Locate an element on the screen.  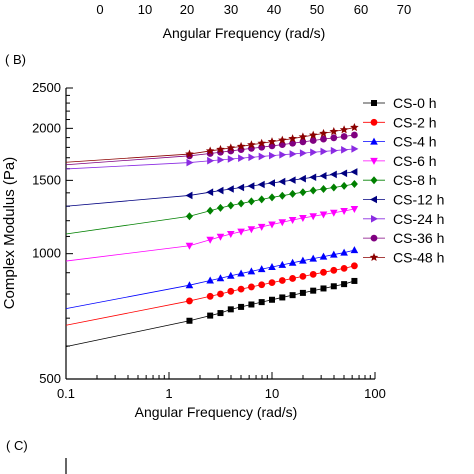
legend-item: CS-0 h is located at coordinates (400, 103).